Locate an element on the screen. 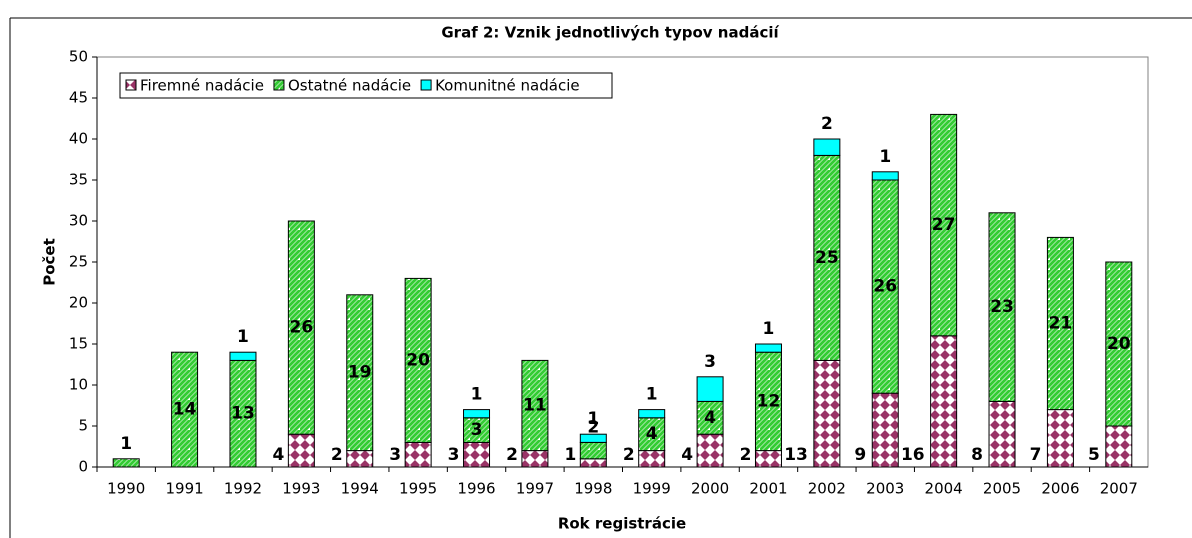  x-tick-label: 1996 is located at coordinates (476, 489).